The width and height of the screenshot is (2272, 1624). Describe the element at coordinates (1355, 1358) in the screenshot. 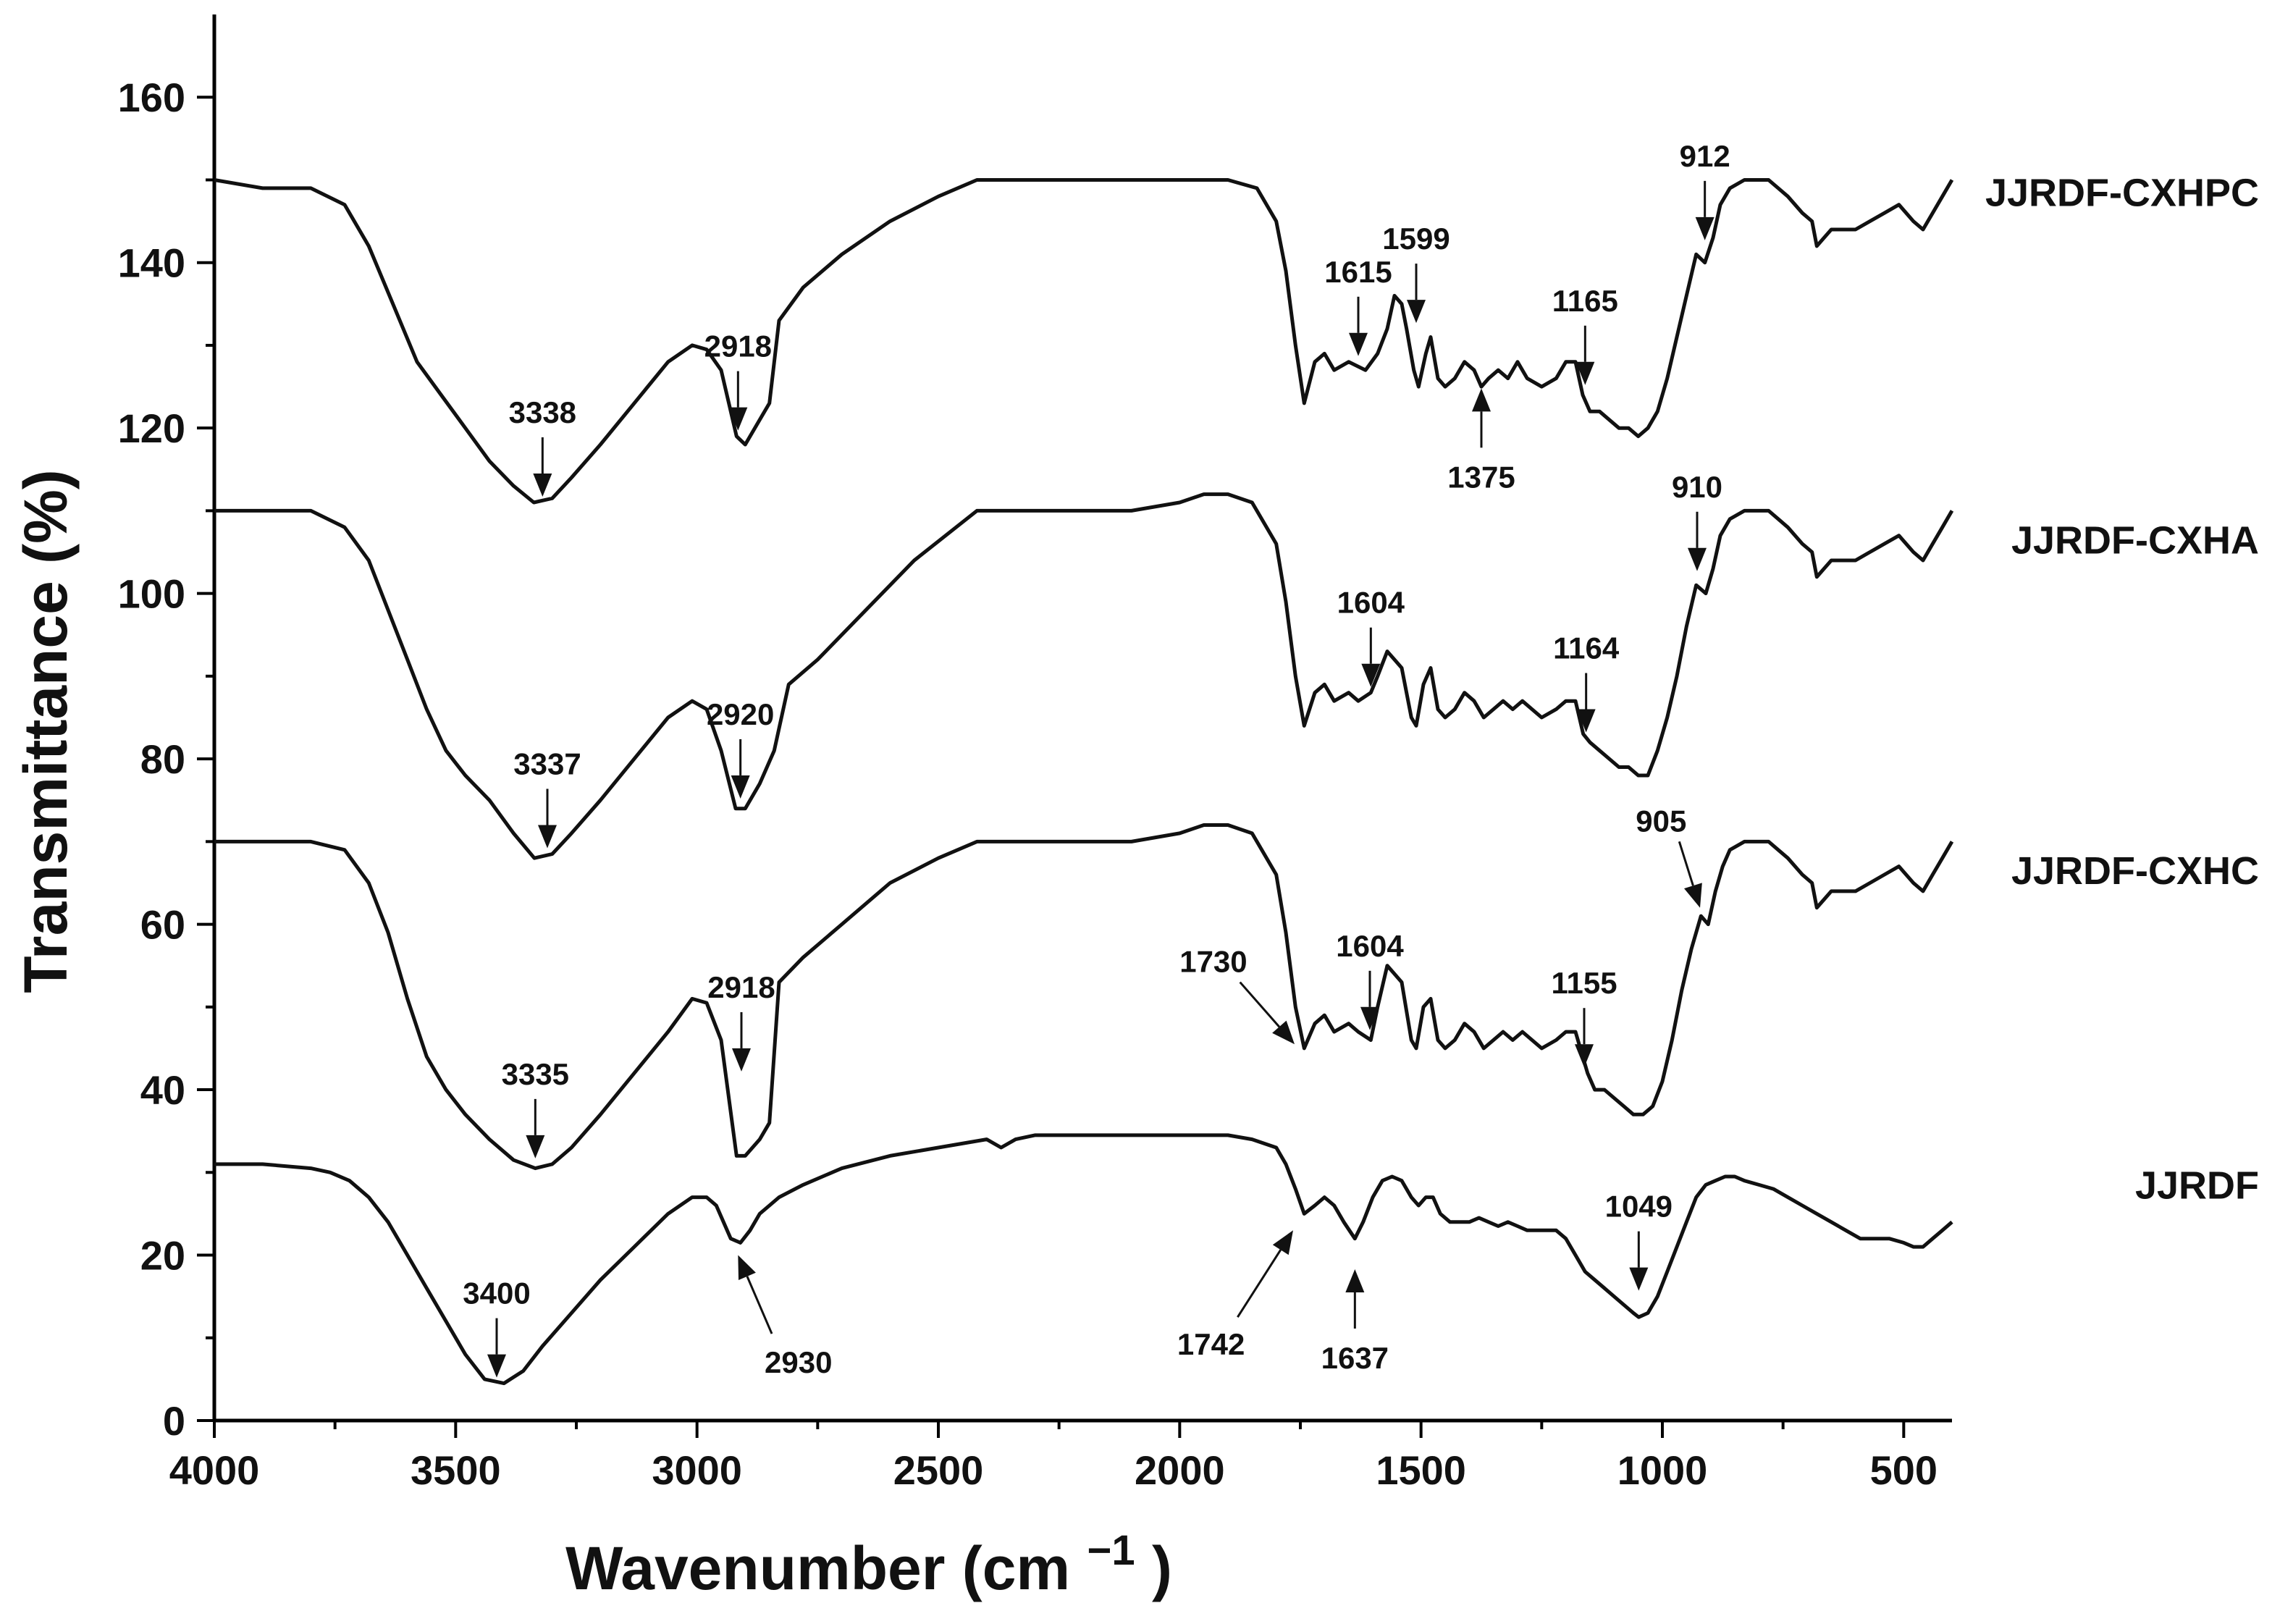

I see `peak-label: 1637` at that location.